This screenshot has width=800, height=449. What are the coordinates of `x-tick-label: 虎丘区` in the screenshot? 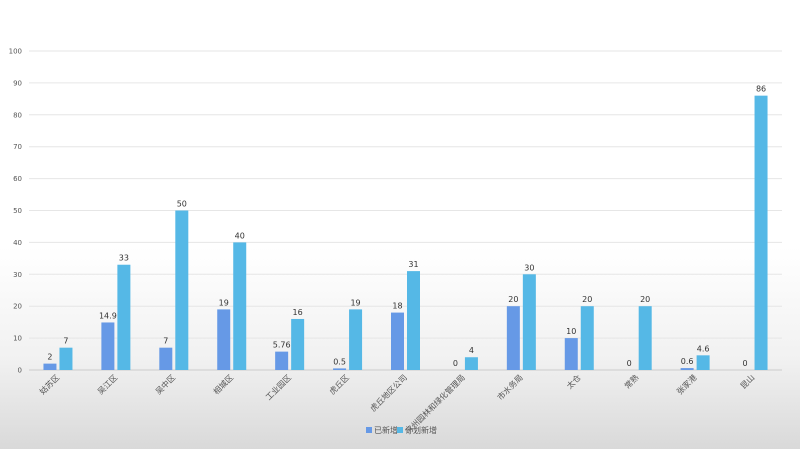 It's located at (339, 384).